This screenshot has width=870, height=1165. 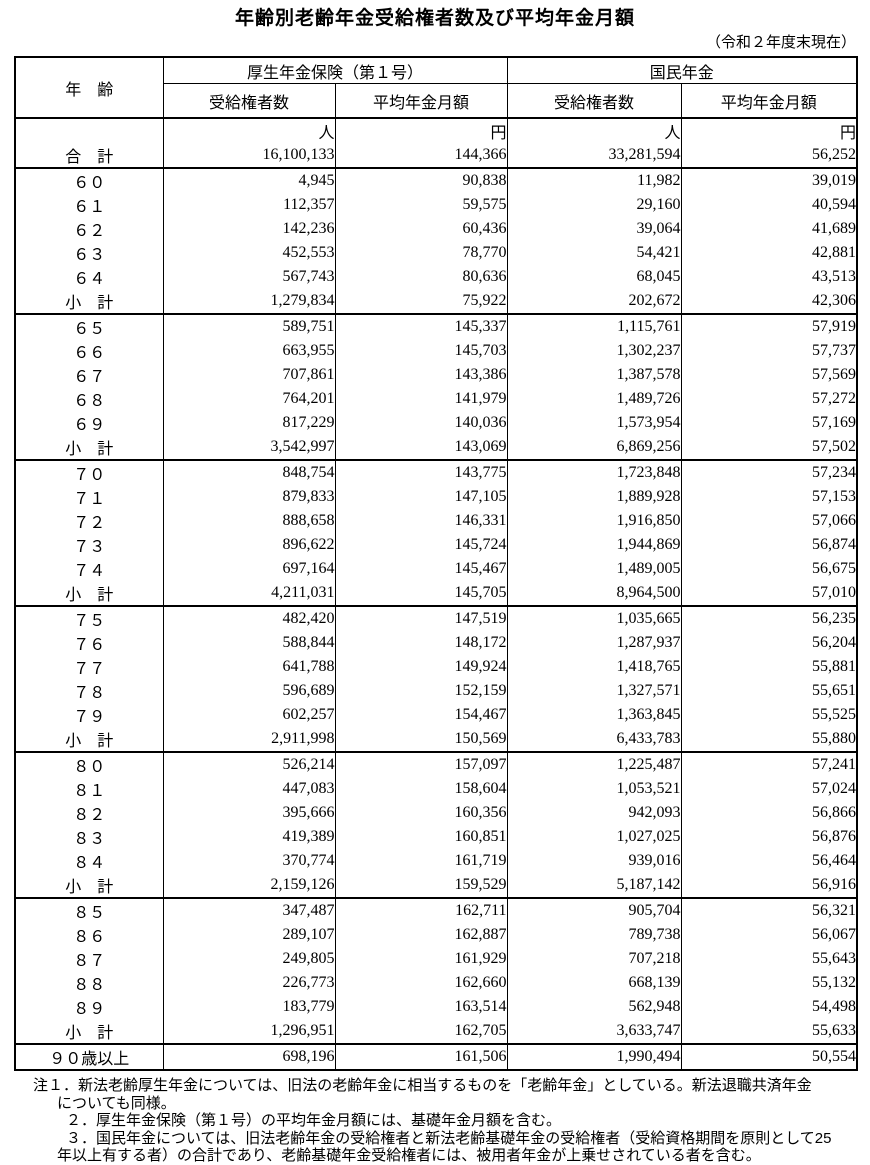 What do you see at coordinates (594, 399) in the screenshot?
I see `value-cell: 1,489,726` at bounding box center [594, 399].